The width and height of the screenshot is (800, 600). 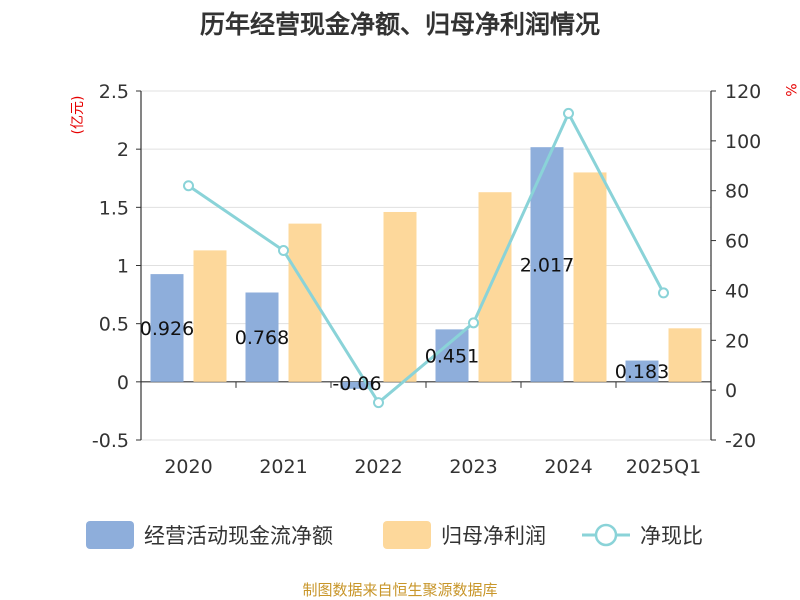 I want to click on legend-label-ratio: 净现比, so click(x=671, y=536).